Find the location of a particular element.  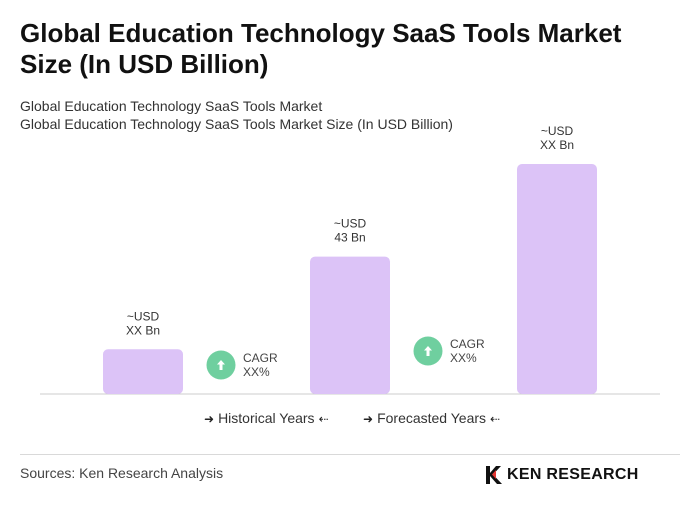

bar-value-label: 43 Bn is located at coordinates (349, 238).